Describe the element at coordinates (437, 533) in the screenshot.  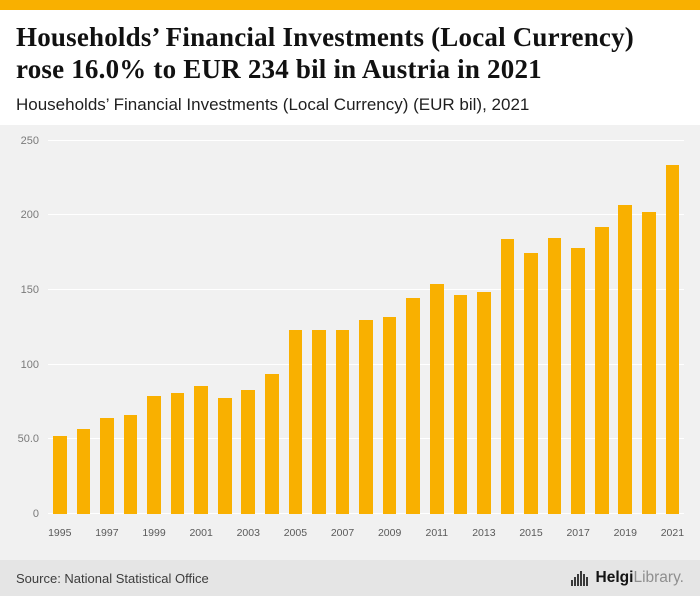
I see `x-tick-label: 2011` at that location.